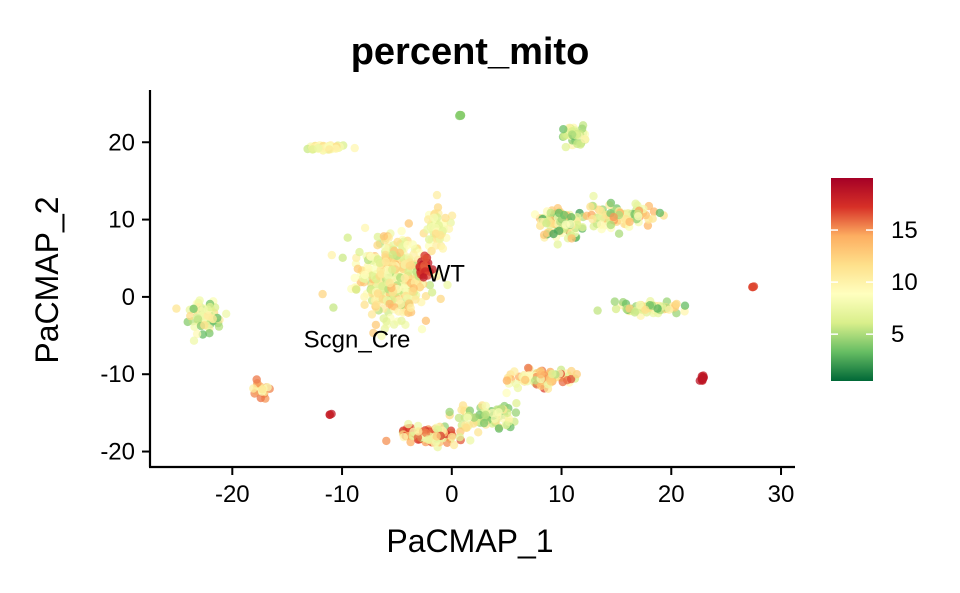  What do you see at coordinates (451, 494) in the screenshot?
I see `x-tick-label: 0` at bounding box center [451, 494].